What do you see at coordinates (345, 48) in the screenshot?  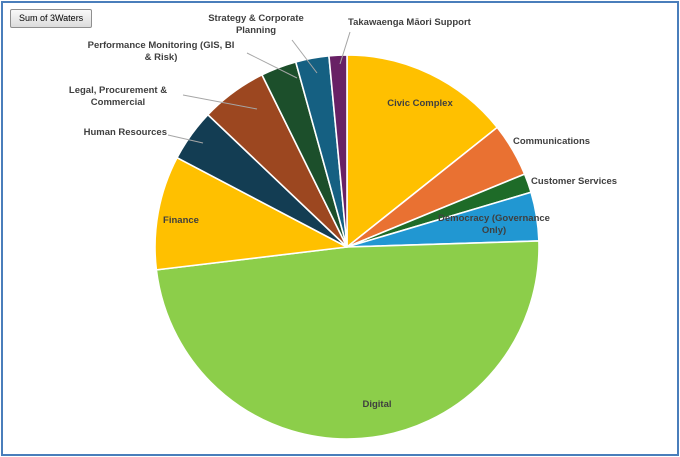 I see `leader-line-takawaenga` at bounding box center [345, 48].